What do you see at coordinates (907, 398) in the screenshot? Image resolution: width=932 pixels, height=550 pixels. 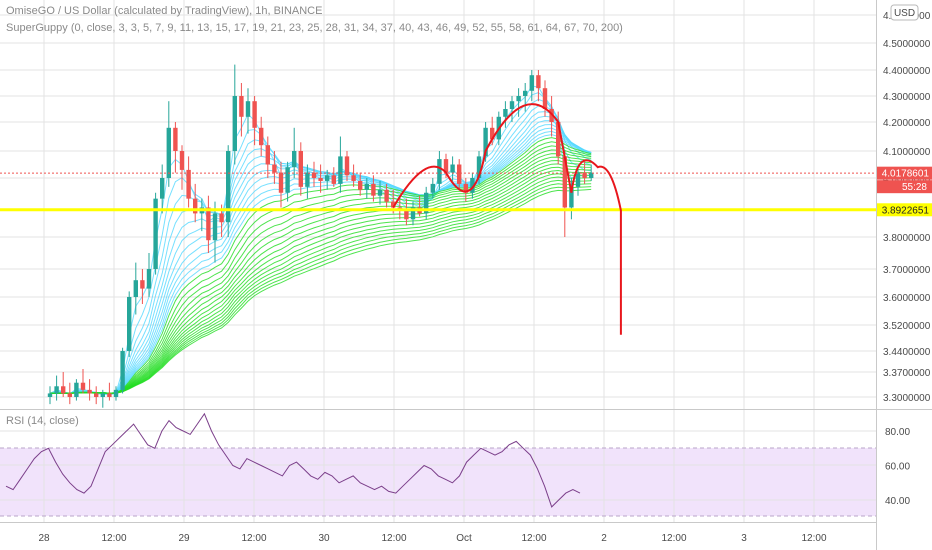 I see `price-tick-label: 3.3000000` at bounding box center [907, 398].